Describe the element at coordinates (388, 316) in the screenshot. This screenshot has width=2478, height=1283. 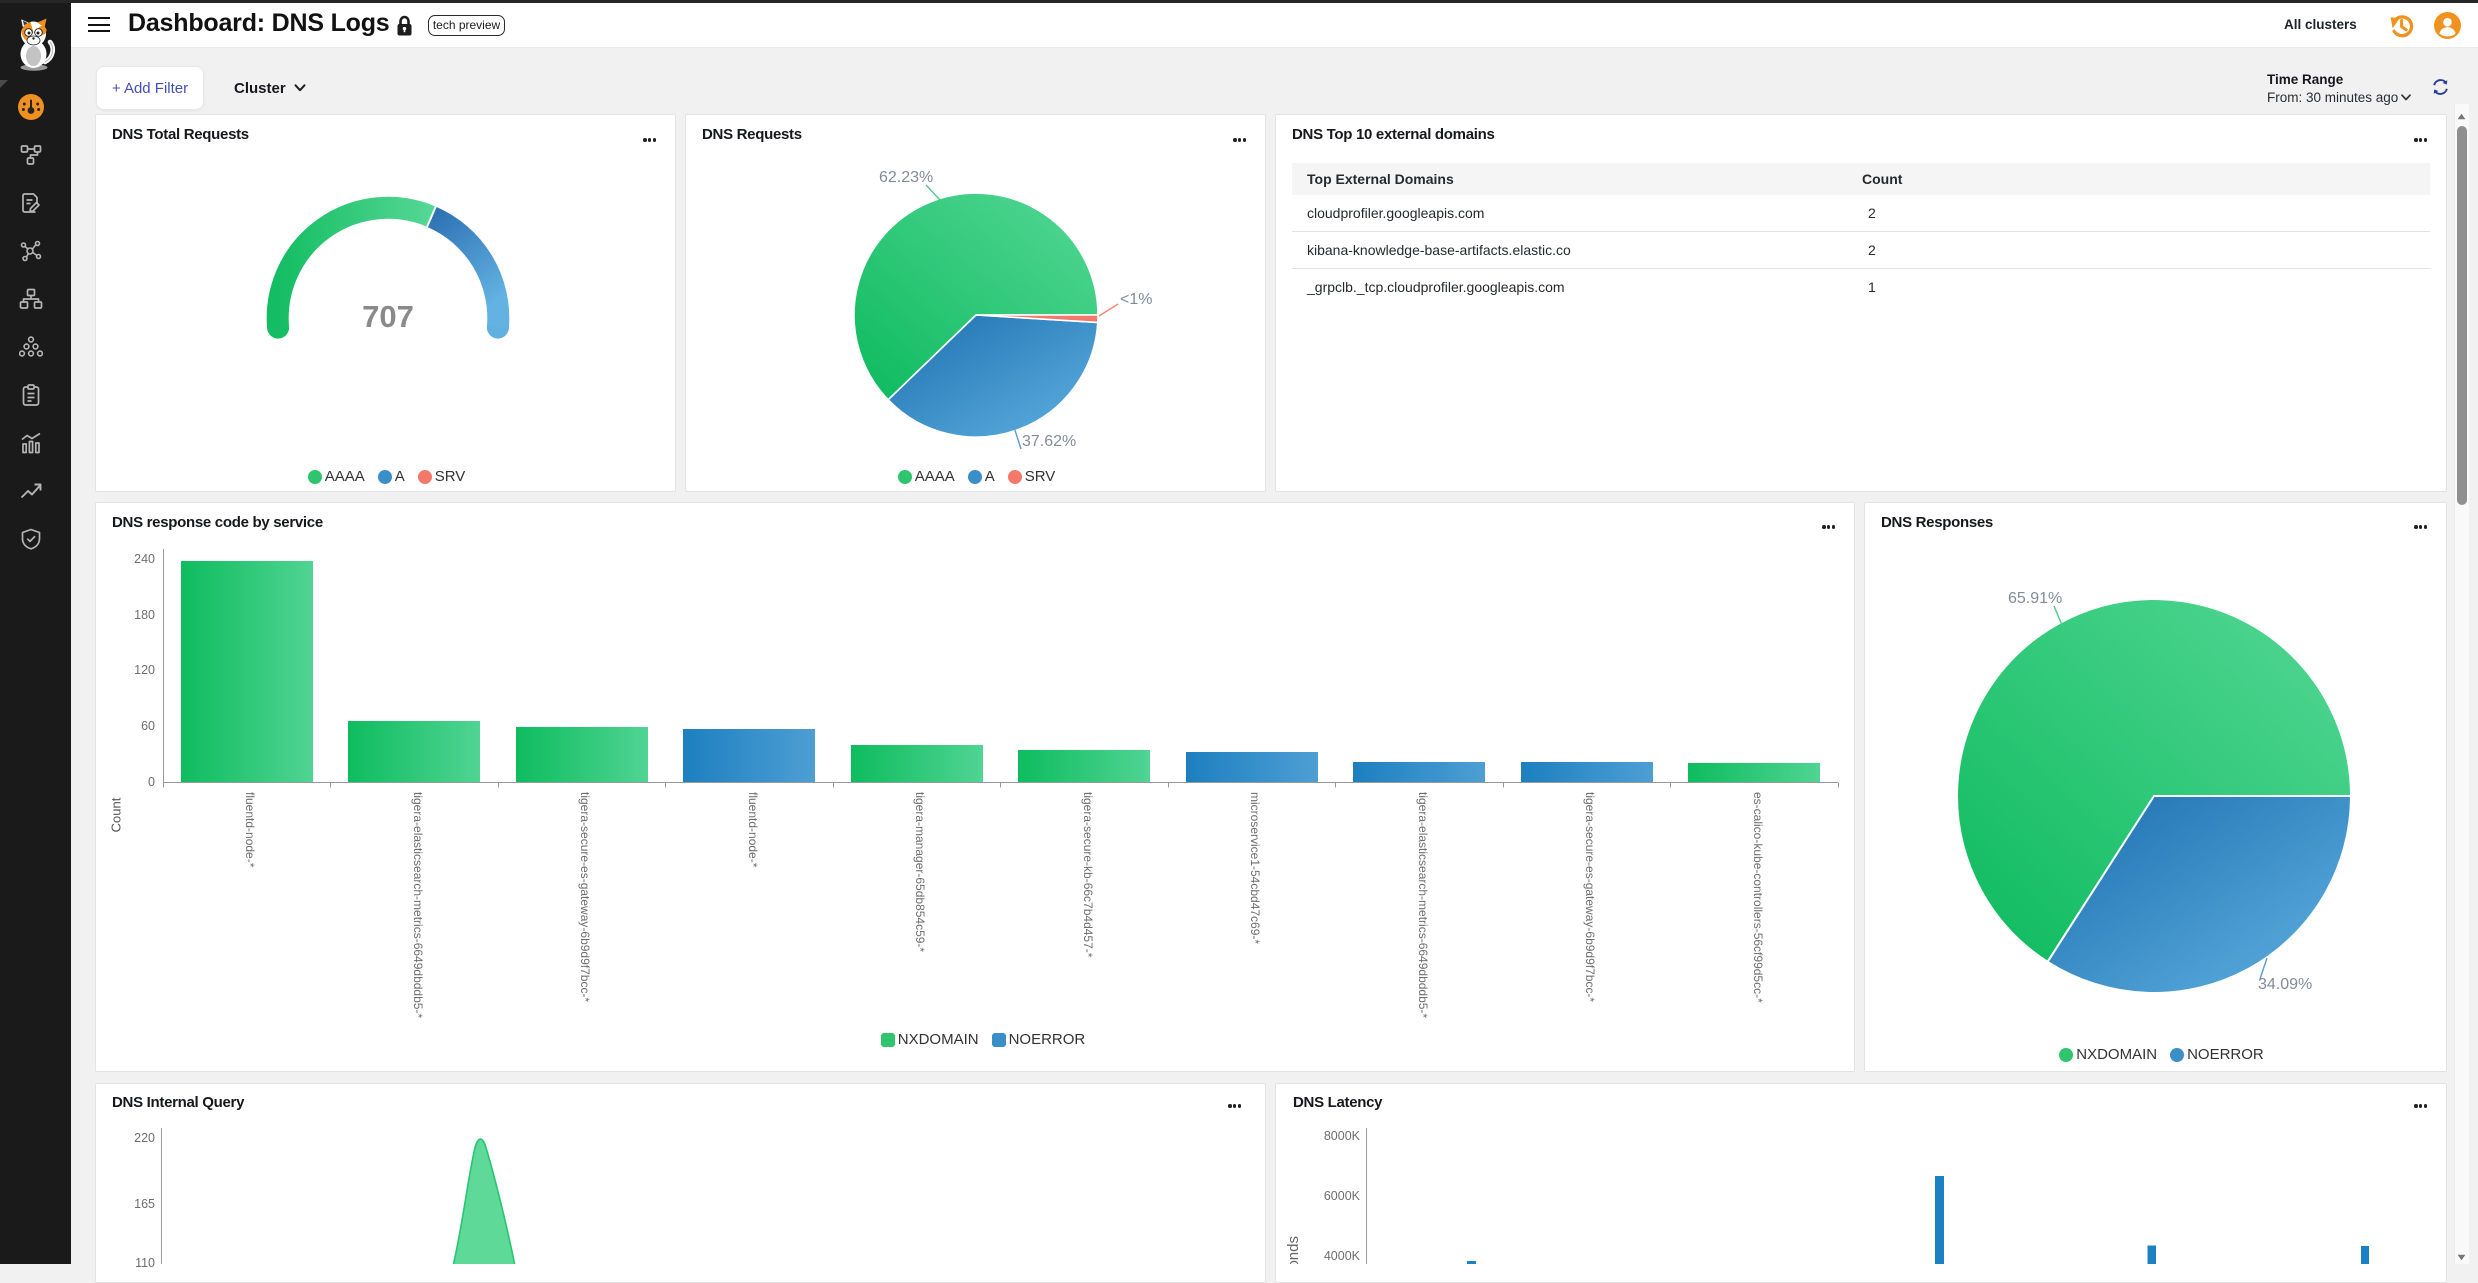
I see `svg-text: 707` at that location.